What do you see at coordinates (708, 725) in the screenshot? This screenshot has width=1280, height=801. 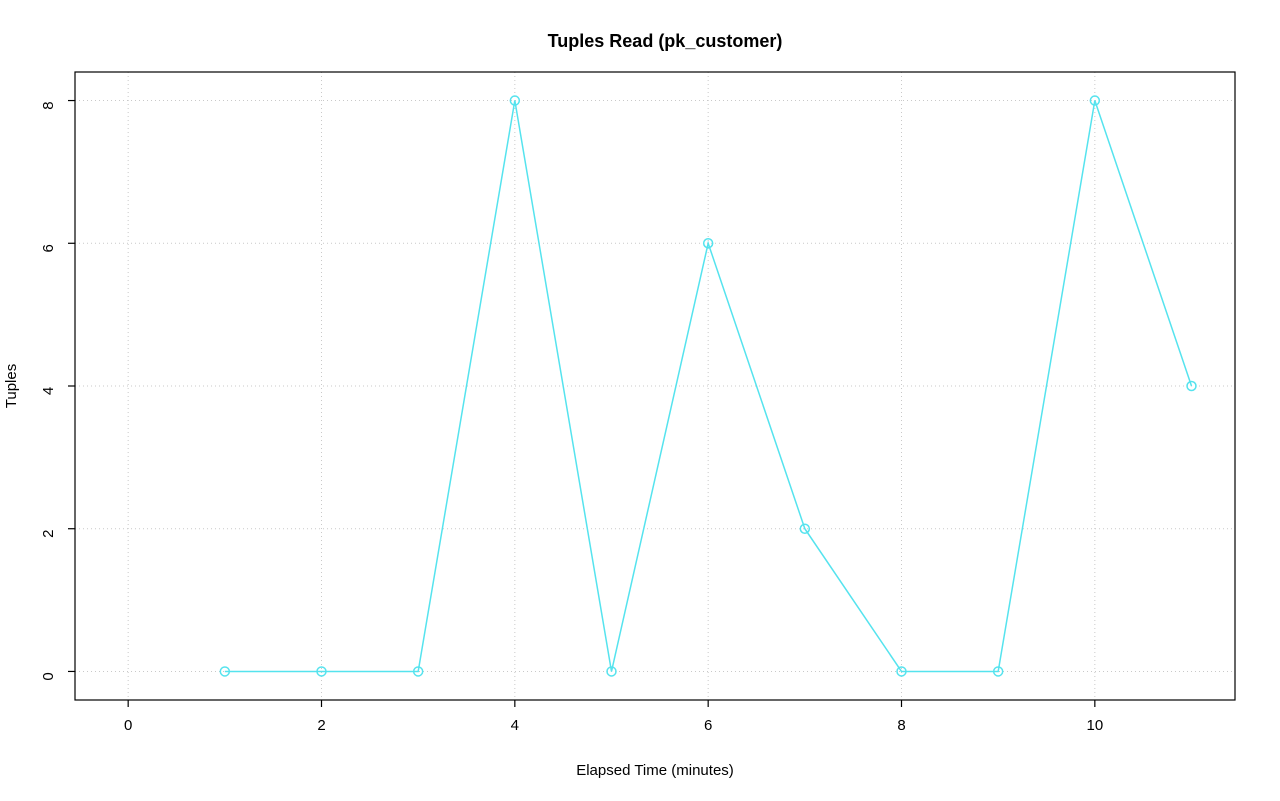 I see `x-tick-label: 6` at bounding box center [708, 725].